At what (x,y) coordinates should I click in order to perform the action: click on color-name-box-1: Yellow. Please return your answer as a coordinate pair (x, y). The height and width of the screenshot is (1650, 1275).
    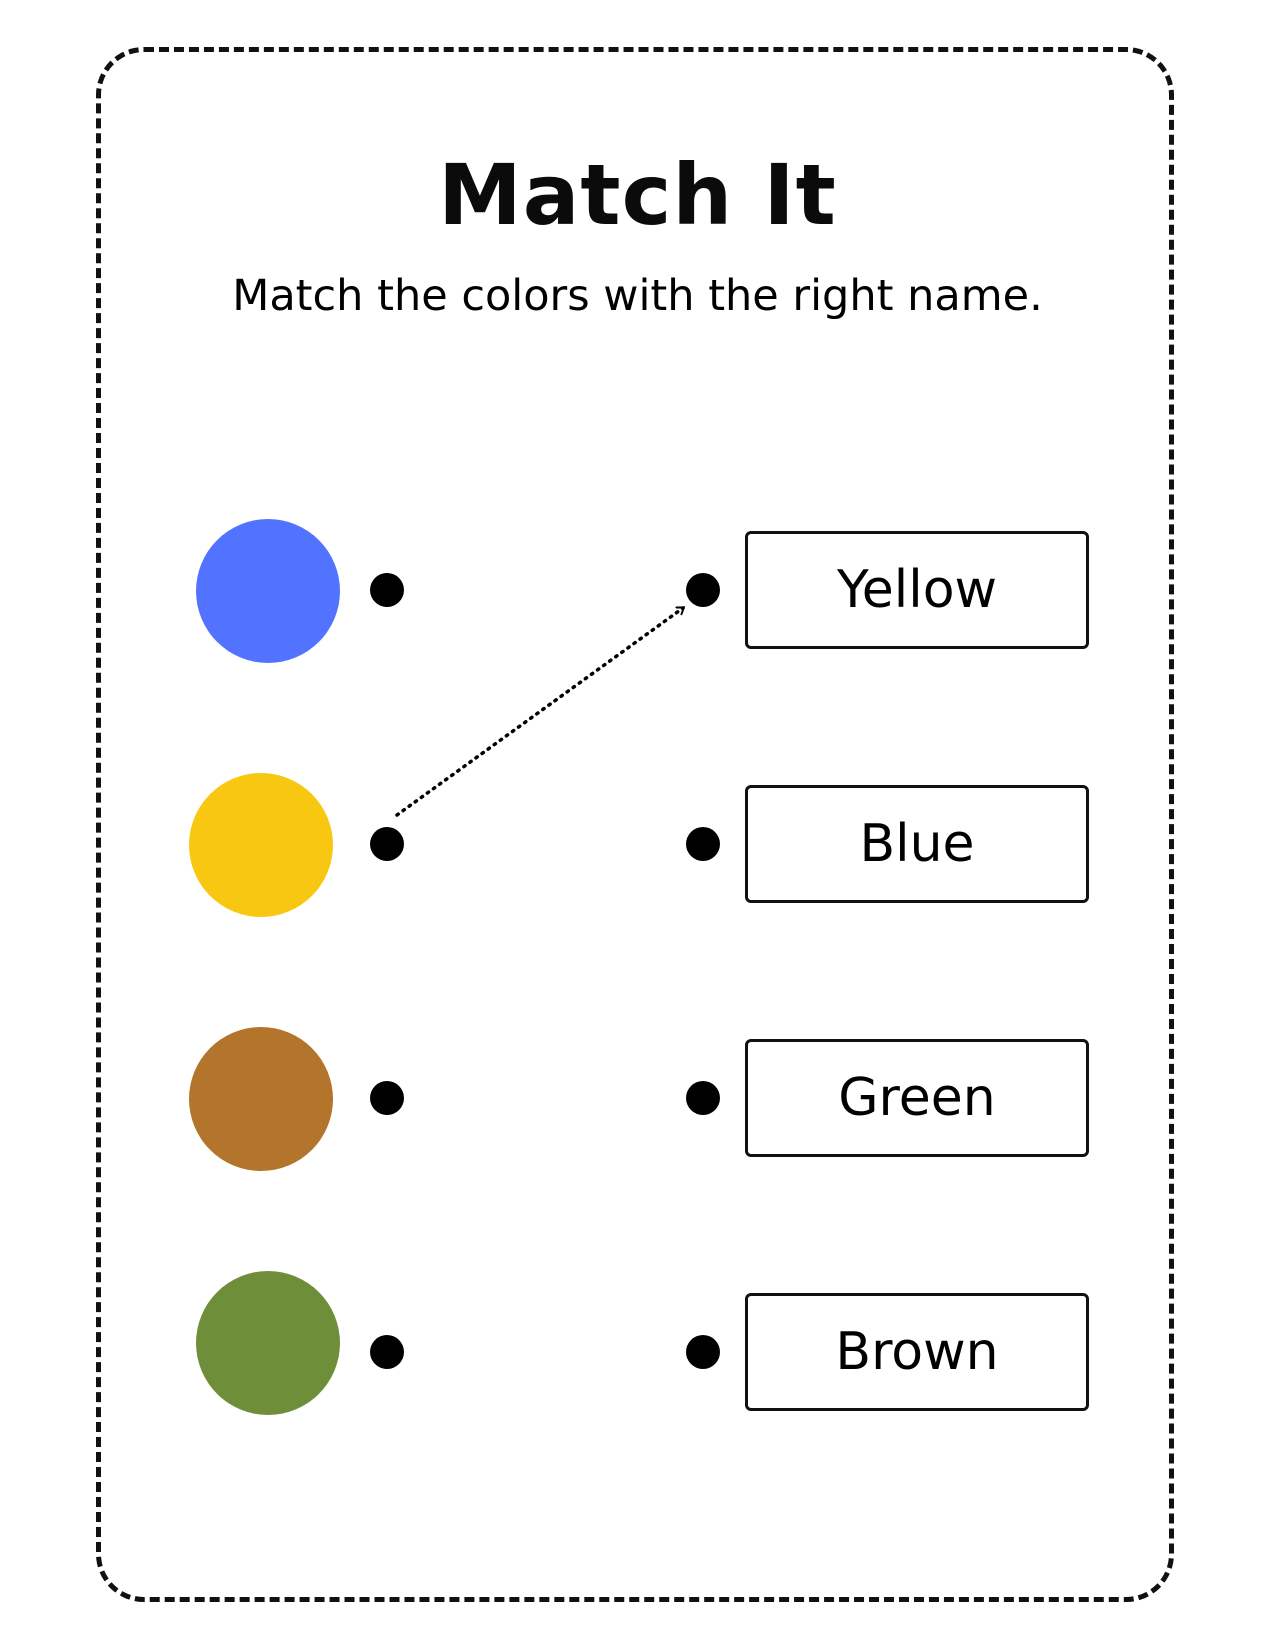
    Looking at the image, I should click on (917, 590).